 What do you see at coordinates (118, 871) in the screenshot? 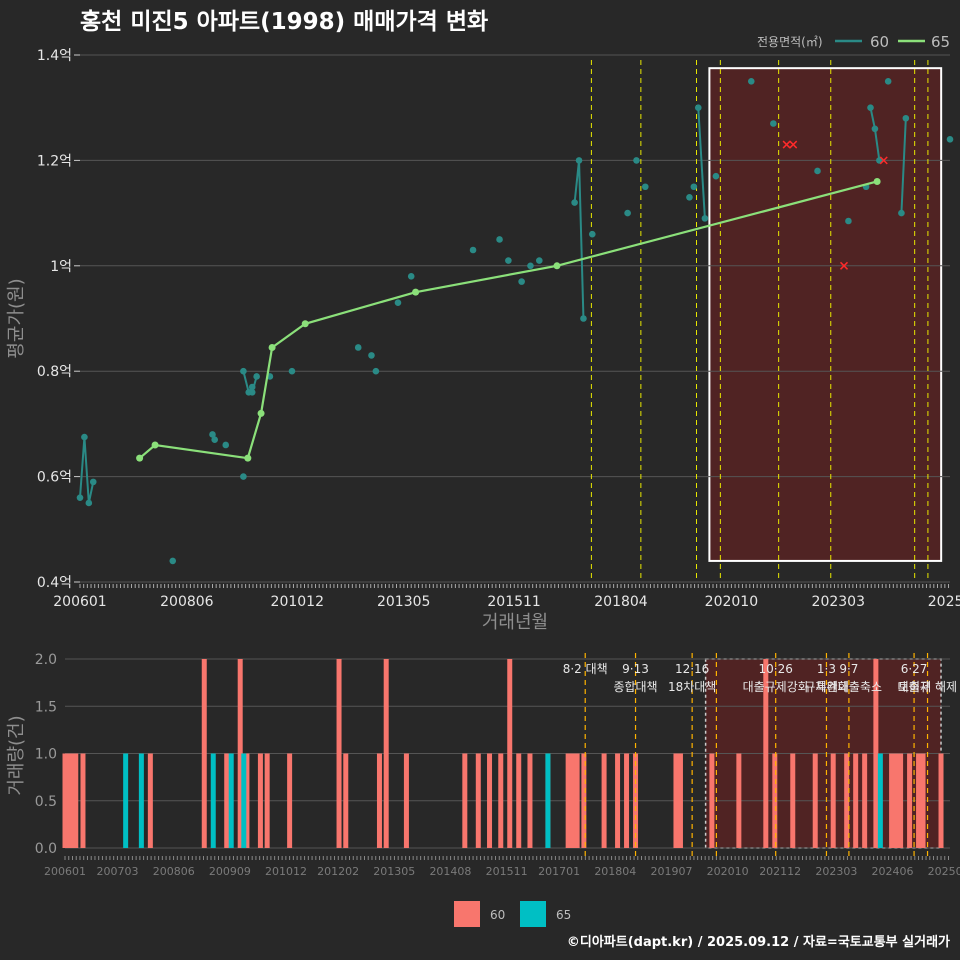
I see `x-tick-label: 200703` at bounding box center [118, 871].